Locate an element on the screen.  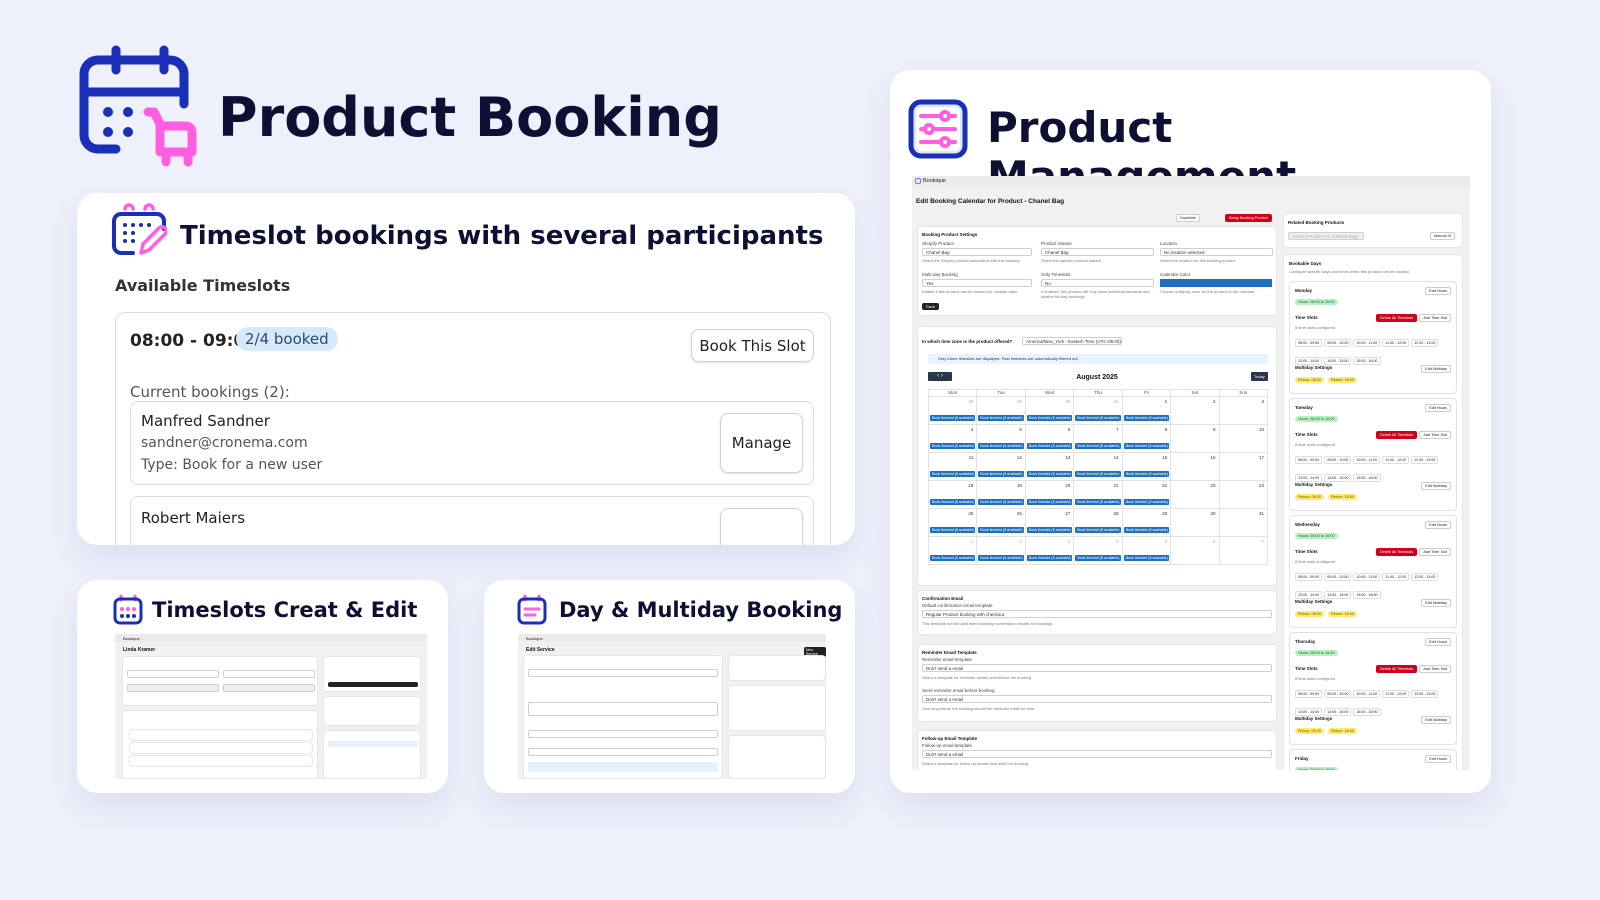
calendar-day: 2 Book timeslot (8 available) is located at coordinates (1001, 550).